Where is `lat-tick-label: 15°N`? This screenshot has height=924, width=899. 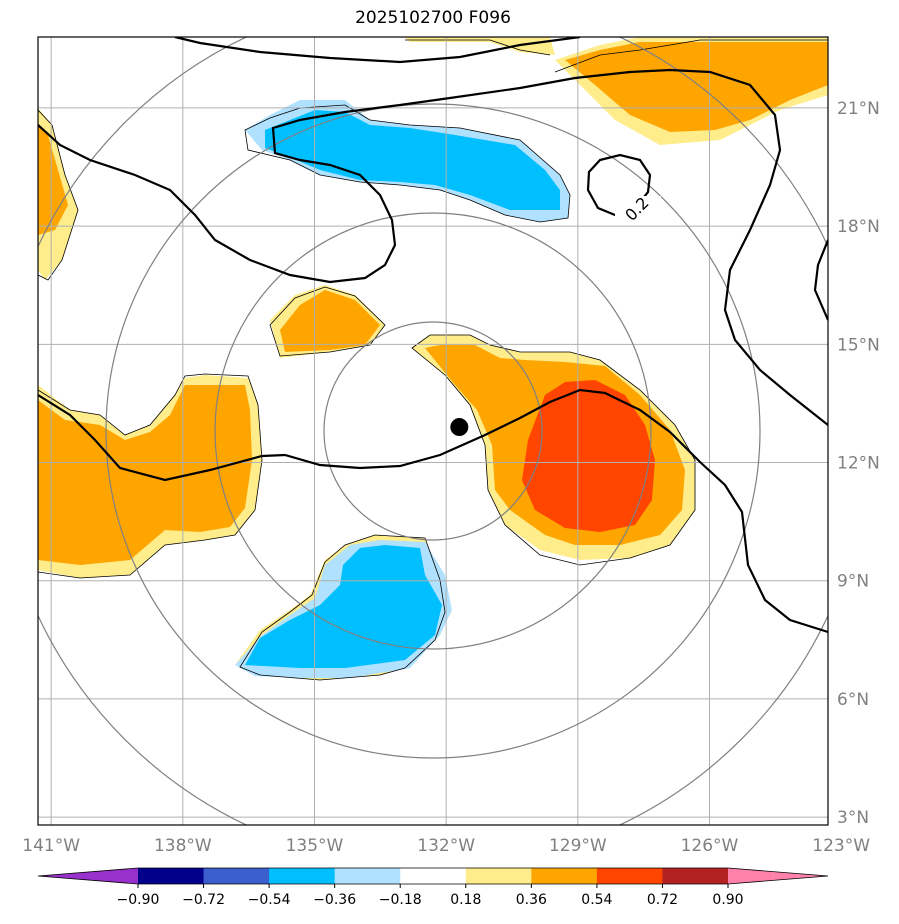
lat-tick-label: 15°N is located at coordinates (858, 345).